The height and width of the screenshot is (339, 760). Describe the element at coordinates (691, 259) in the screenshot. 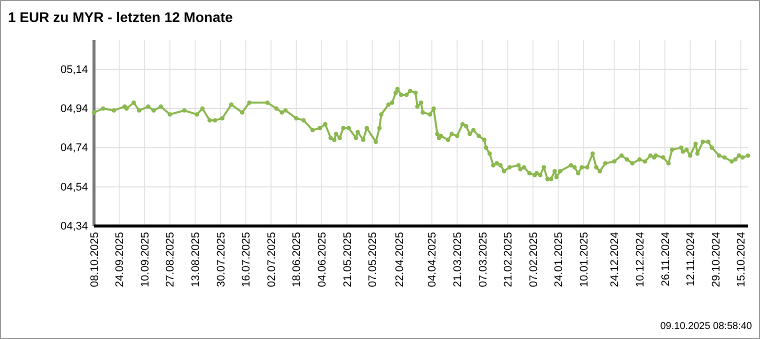

I see `x-tick-label: 12.11.2024` at that location.